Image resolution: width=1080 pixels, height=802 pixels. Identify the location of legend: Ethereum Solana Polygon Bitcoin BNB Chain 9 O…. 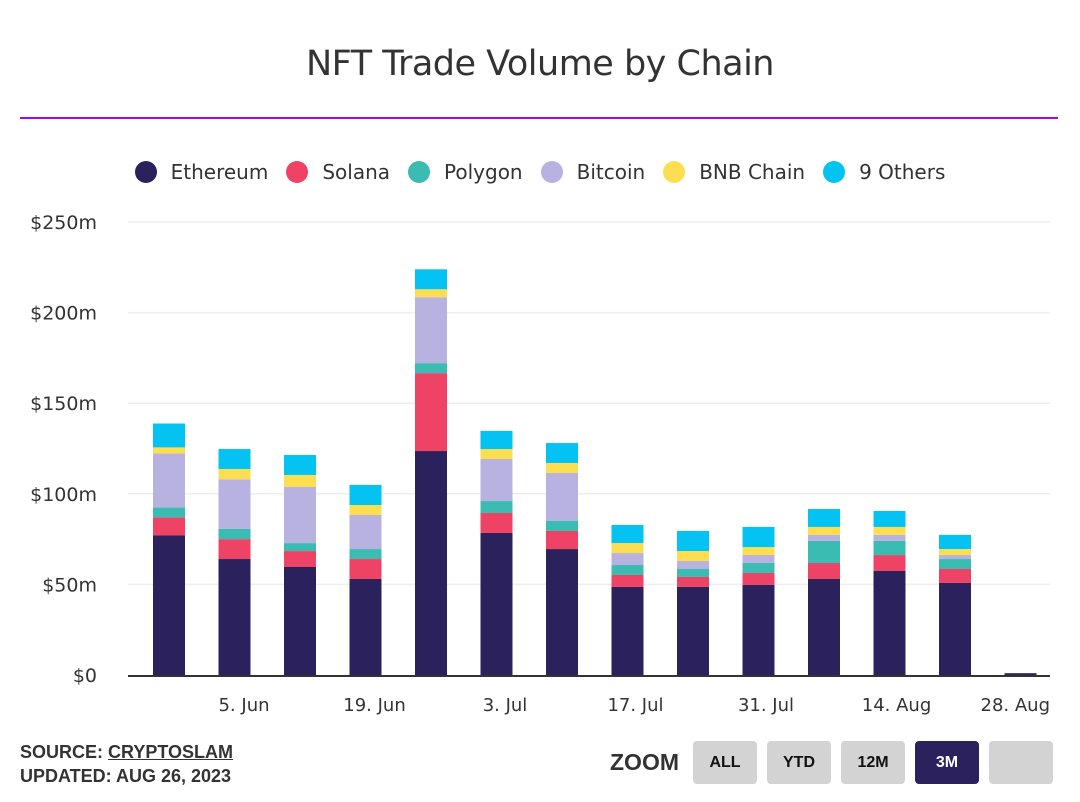
(540, 172).